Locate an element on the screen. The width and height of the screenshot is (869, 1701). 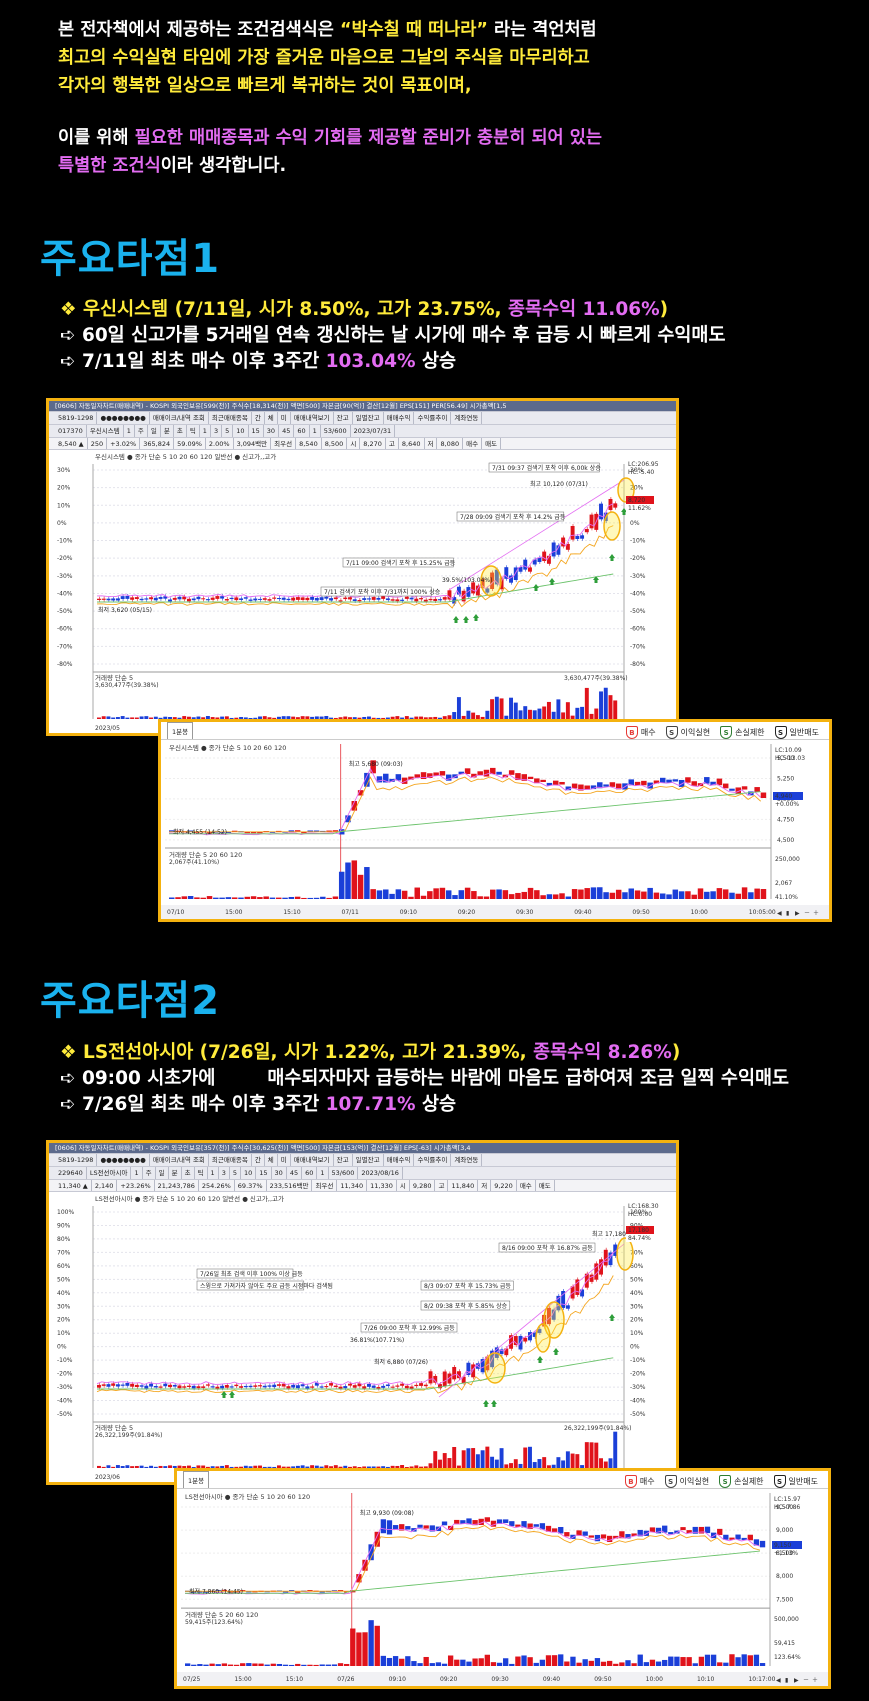
toolbar-item: 11,340 ▲ is located at coordinates (73, 1185).